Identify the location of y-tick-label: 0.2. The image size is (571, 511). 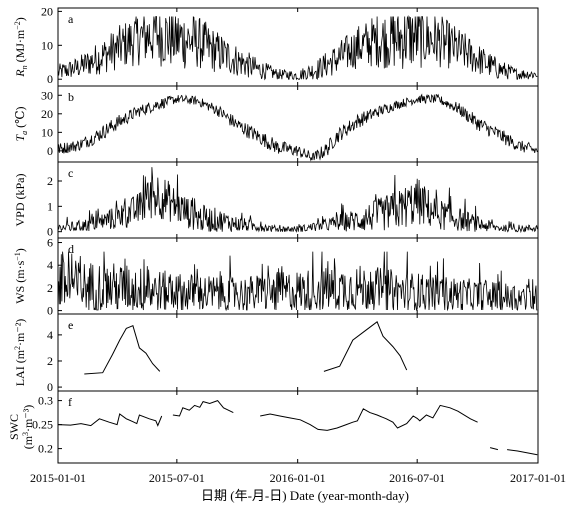
(45, 449).